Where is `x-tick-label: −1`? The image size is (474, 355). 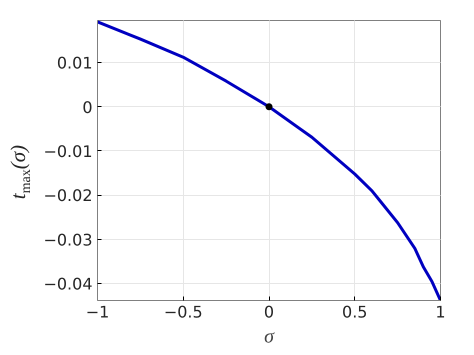 x-tick-label: −1 is located at coordinates (98, 312).